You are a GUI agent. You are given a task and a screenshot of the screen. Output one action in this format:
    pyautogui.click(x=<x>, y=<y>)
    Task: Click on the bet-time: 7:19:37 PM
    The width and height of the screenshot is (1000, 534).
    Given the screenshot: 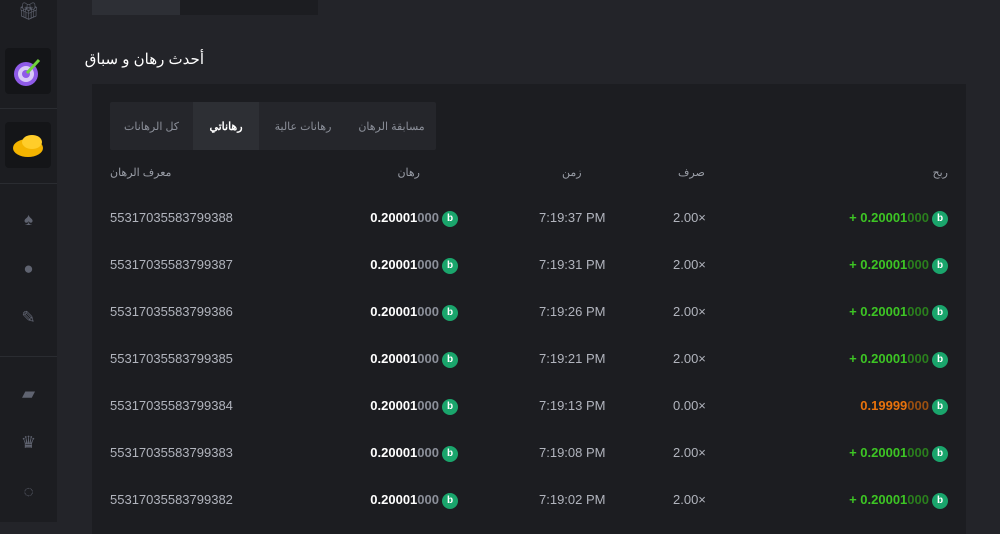 What is the action you would take?
    pyautogui.click(x=572, y=217)
    